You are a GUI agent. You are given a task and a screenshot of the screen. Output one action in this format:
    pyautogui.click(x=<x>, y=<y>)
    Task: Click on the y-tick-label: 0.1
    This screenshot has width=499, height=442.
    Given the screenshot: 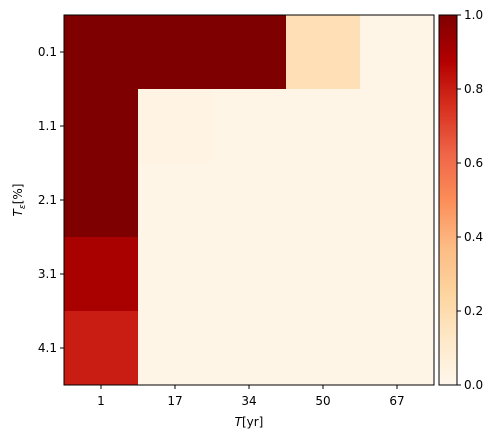 What is the action you would take?
    pyautogui.click(x=47, y=52)
    